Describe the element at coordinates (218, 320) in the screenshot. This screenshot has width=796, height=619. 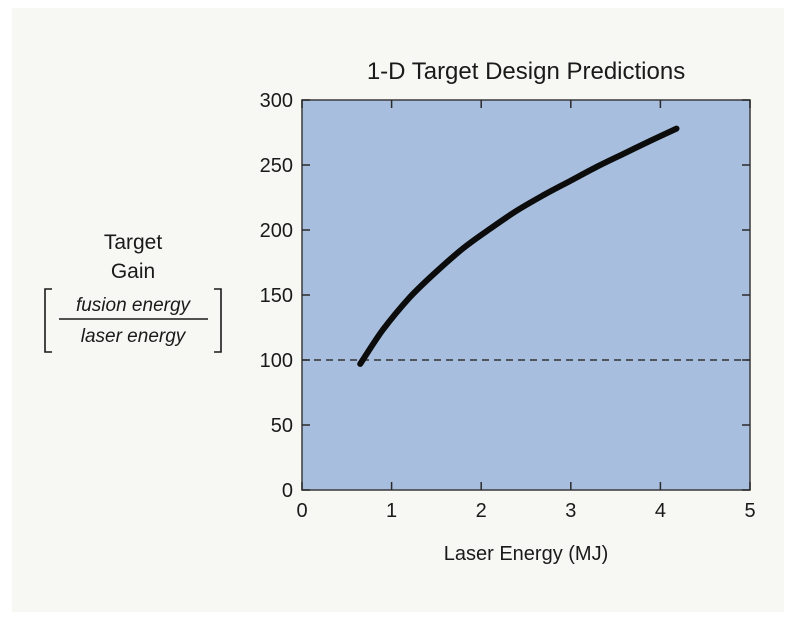
I see `y-axis-label-right-bracket` at that location.